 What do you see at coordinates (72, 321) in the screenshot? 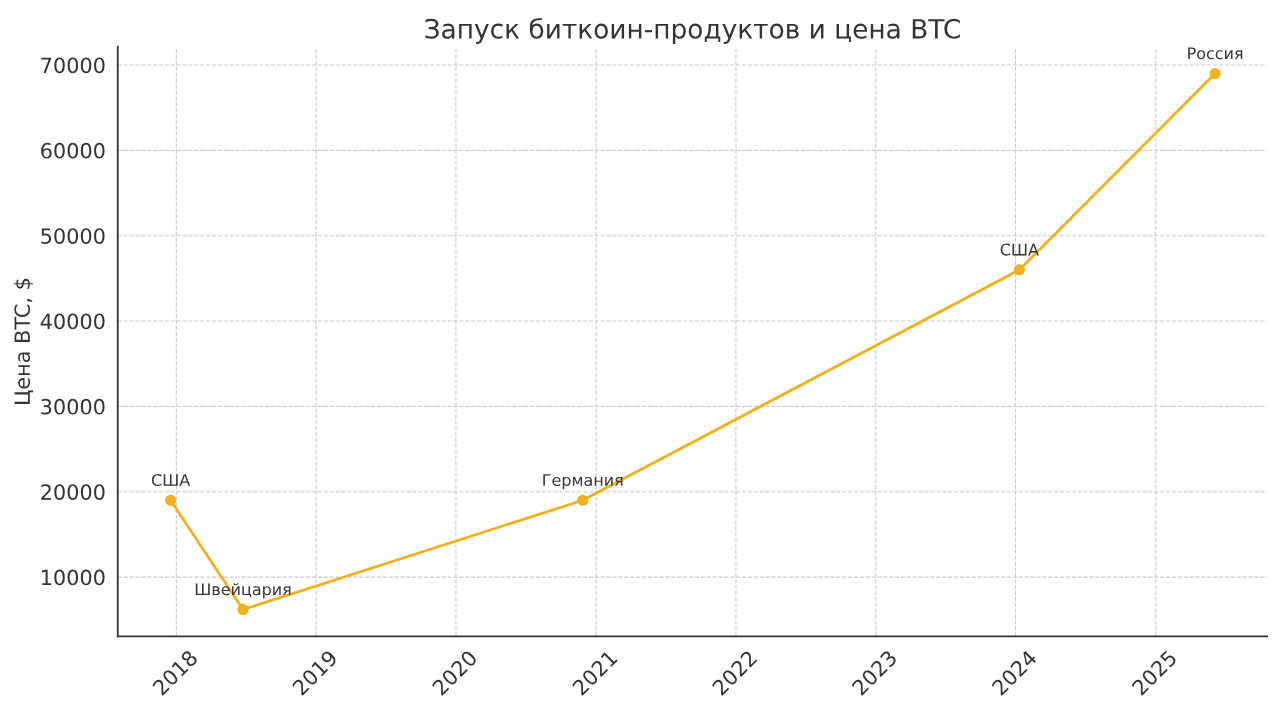
I see `y-tick-label: 40000` at bounding box center [72, 321].